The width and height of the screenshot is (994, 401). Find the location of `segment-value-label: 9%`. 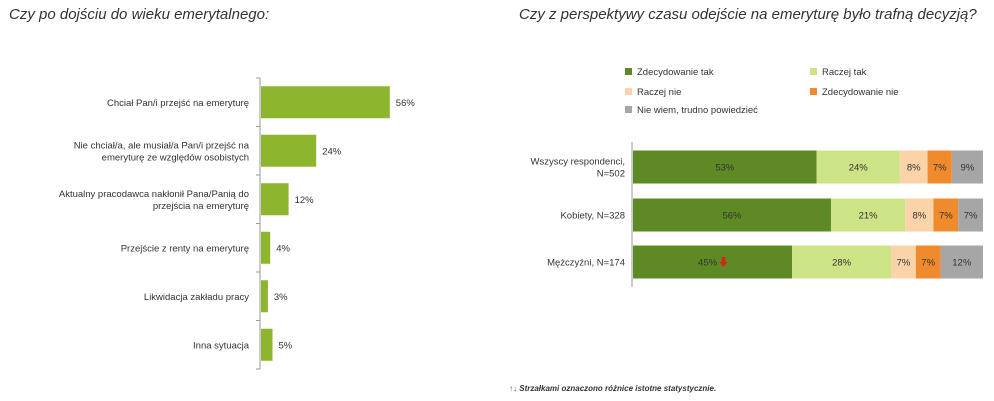

segment-value-label: 9% is located at coordinates (968, 168).